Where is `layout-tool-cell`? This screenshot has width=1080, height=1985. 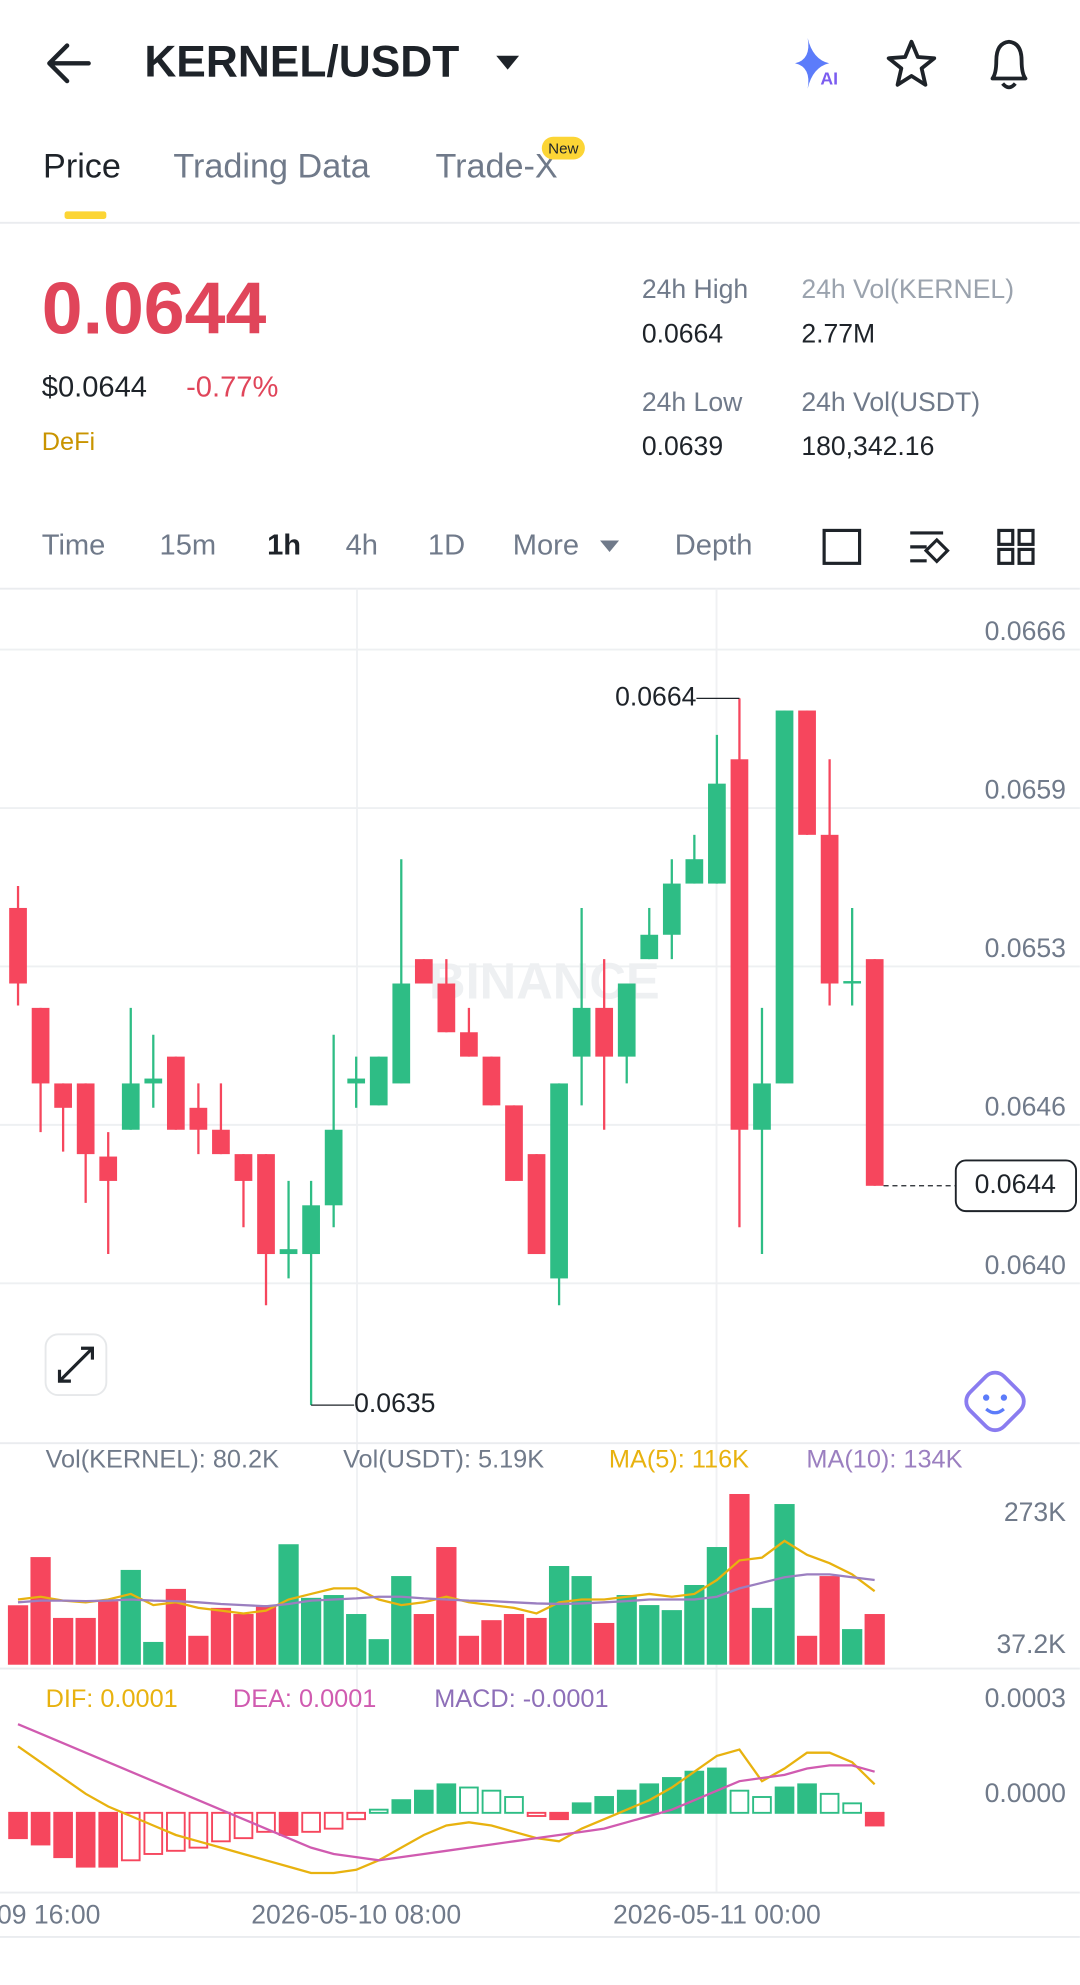
layout-tool-cell is located at coordinates (1006, 556).